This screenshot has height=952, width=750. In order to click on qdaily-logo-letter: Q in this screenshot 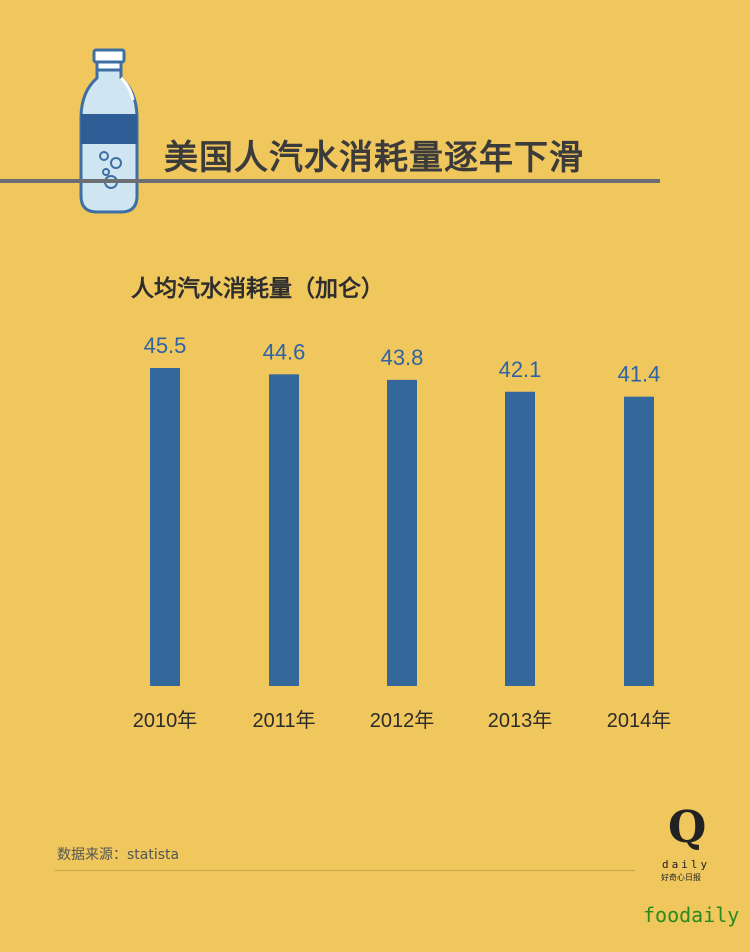, I will do `click(687, 827)`.